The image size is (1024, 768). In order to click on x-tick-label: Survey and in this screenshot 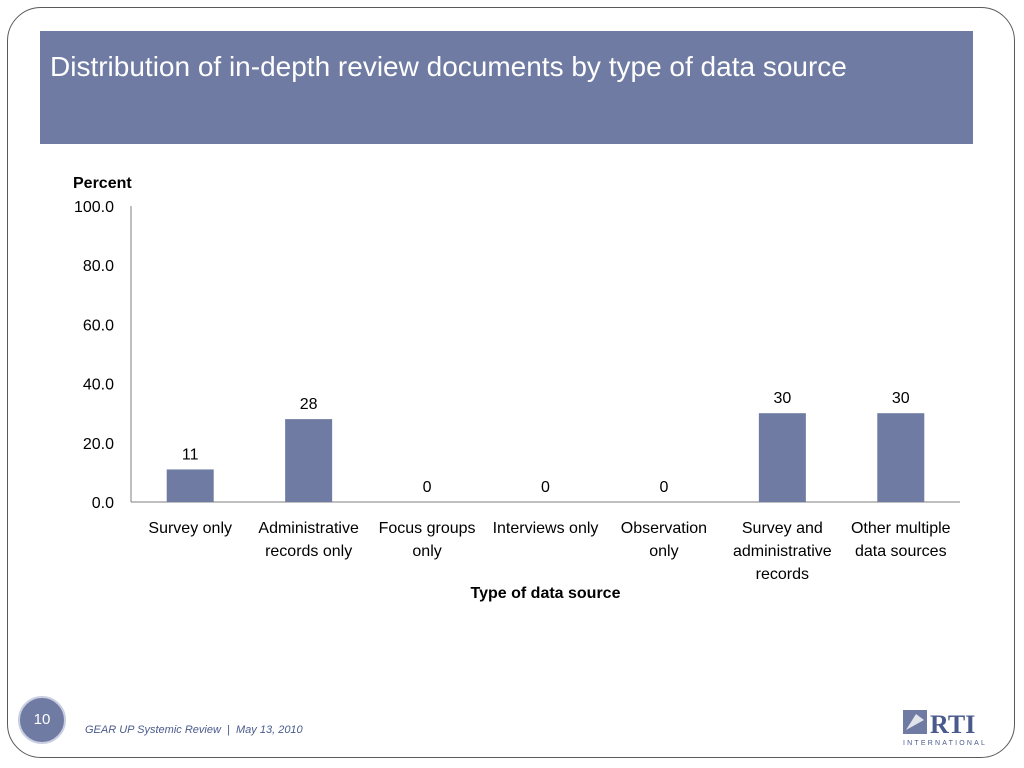, I will do `click(782, 528)`.